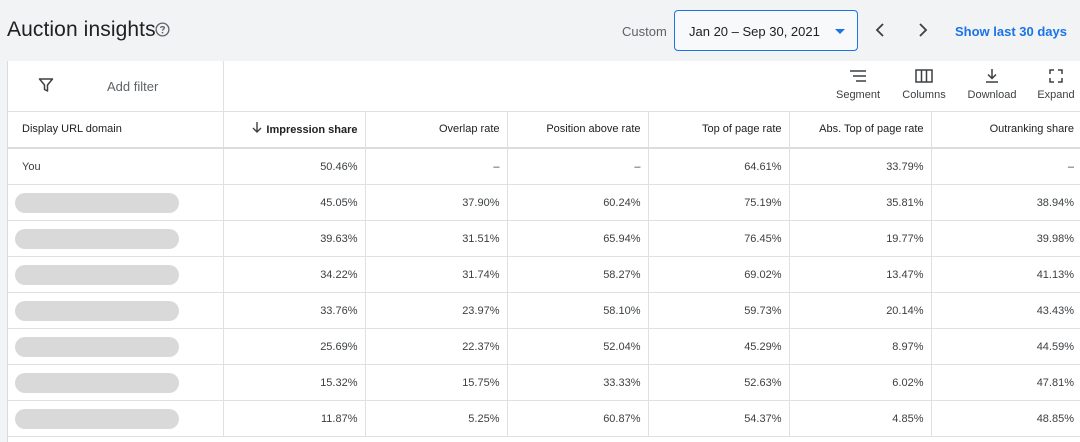 This screenshot has width=1080, height=442. I want to click on metric-cell: 33.33%, so click(578, 382).